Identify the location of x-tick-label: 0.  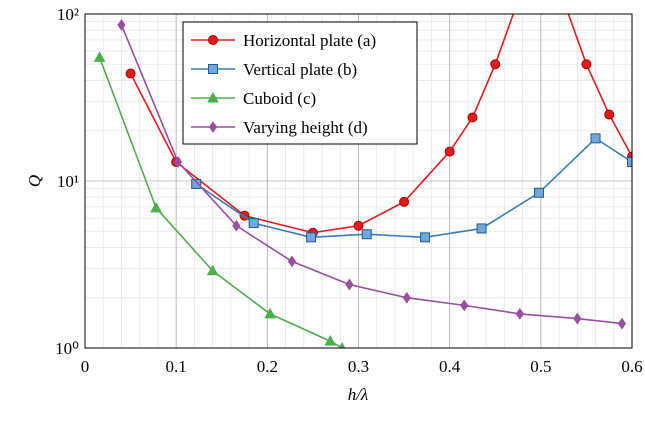
(85, 366).